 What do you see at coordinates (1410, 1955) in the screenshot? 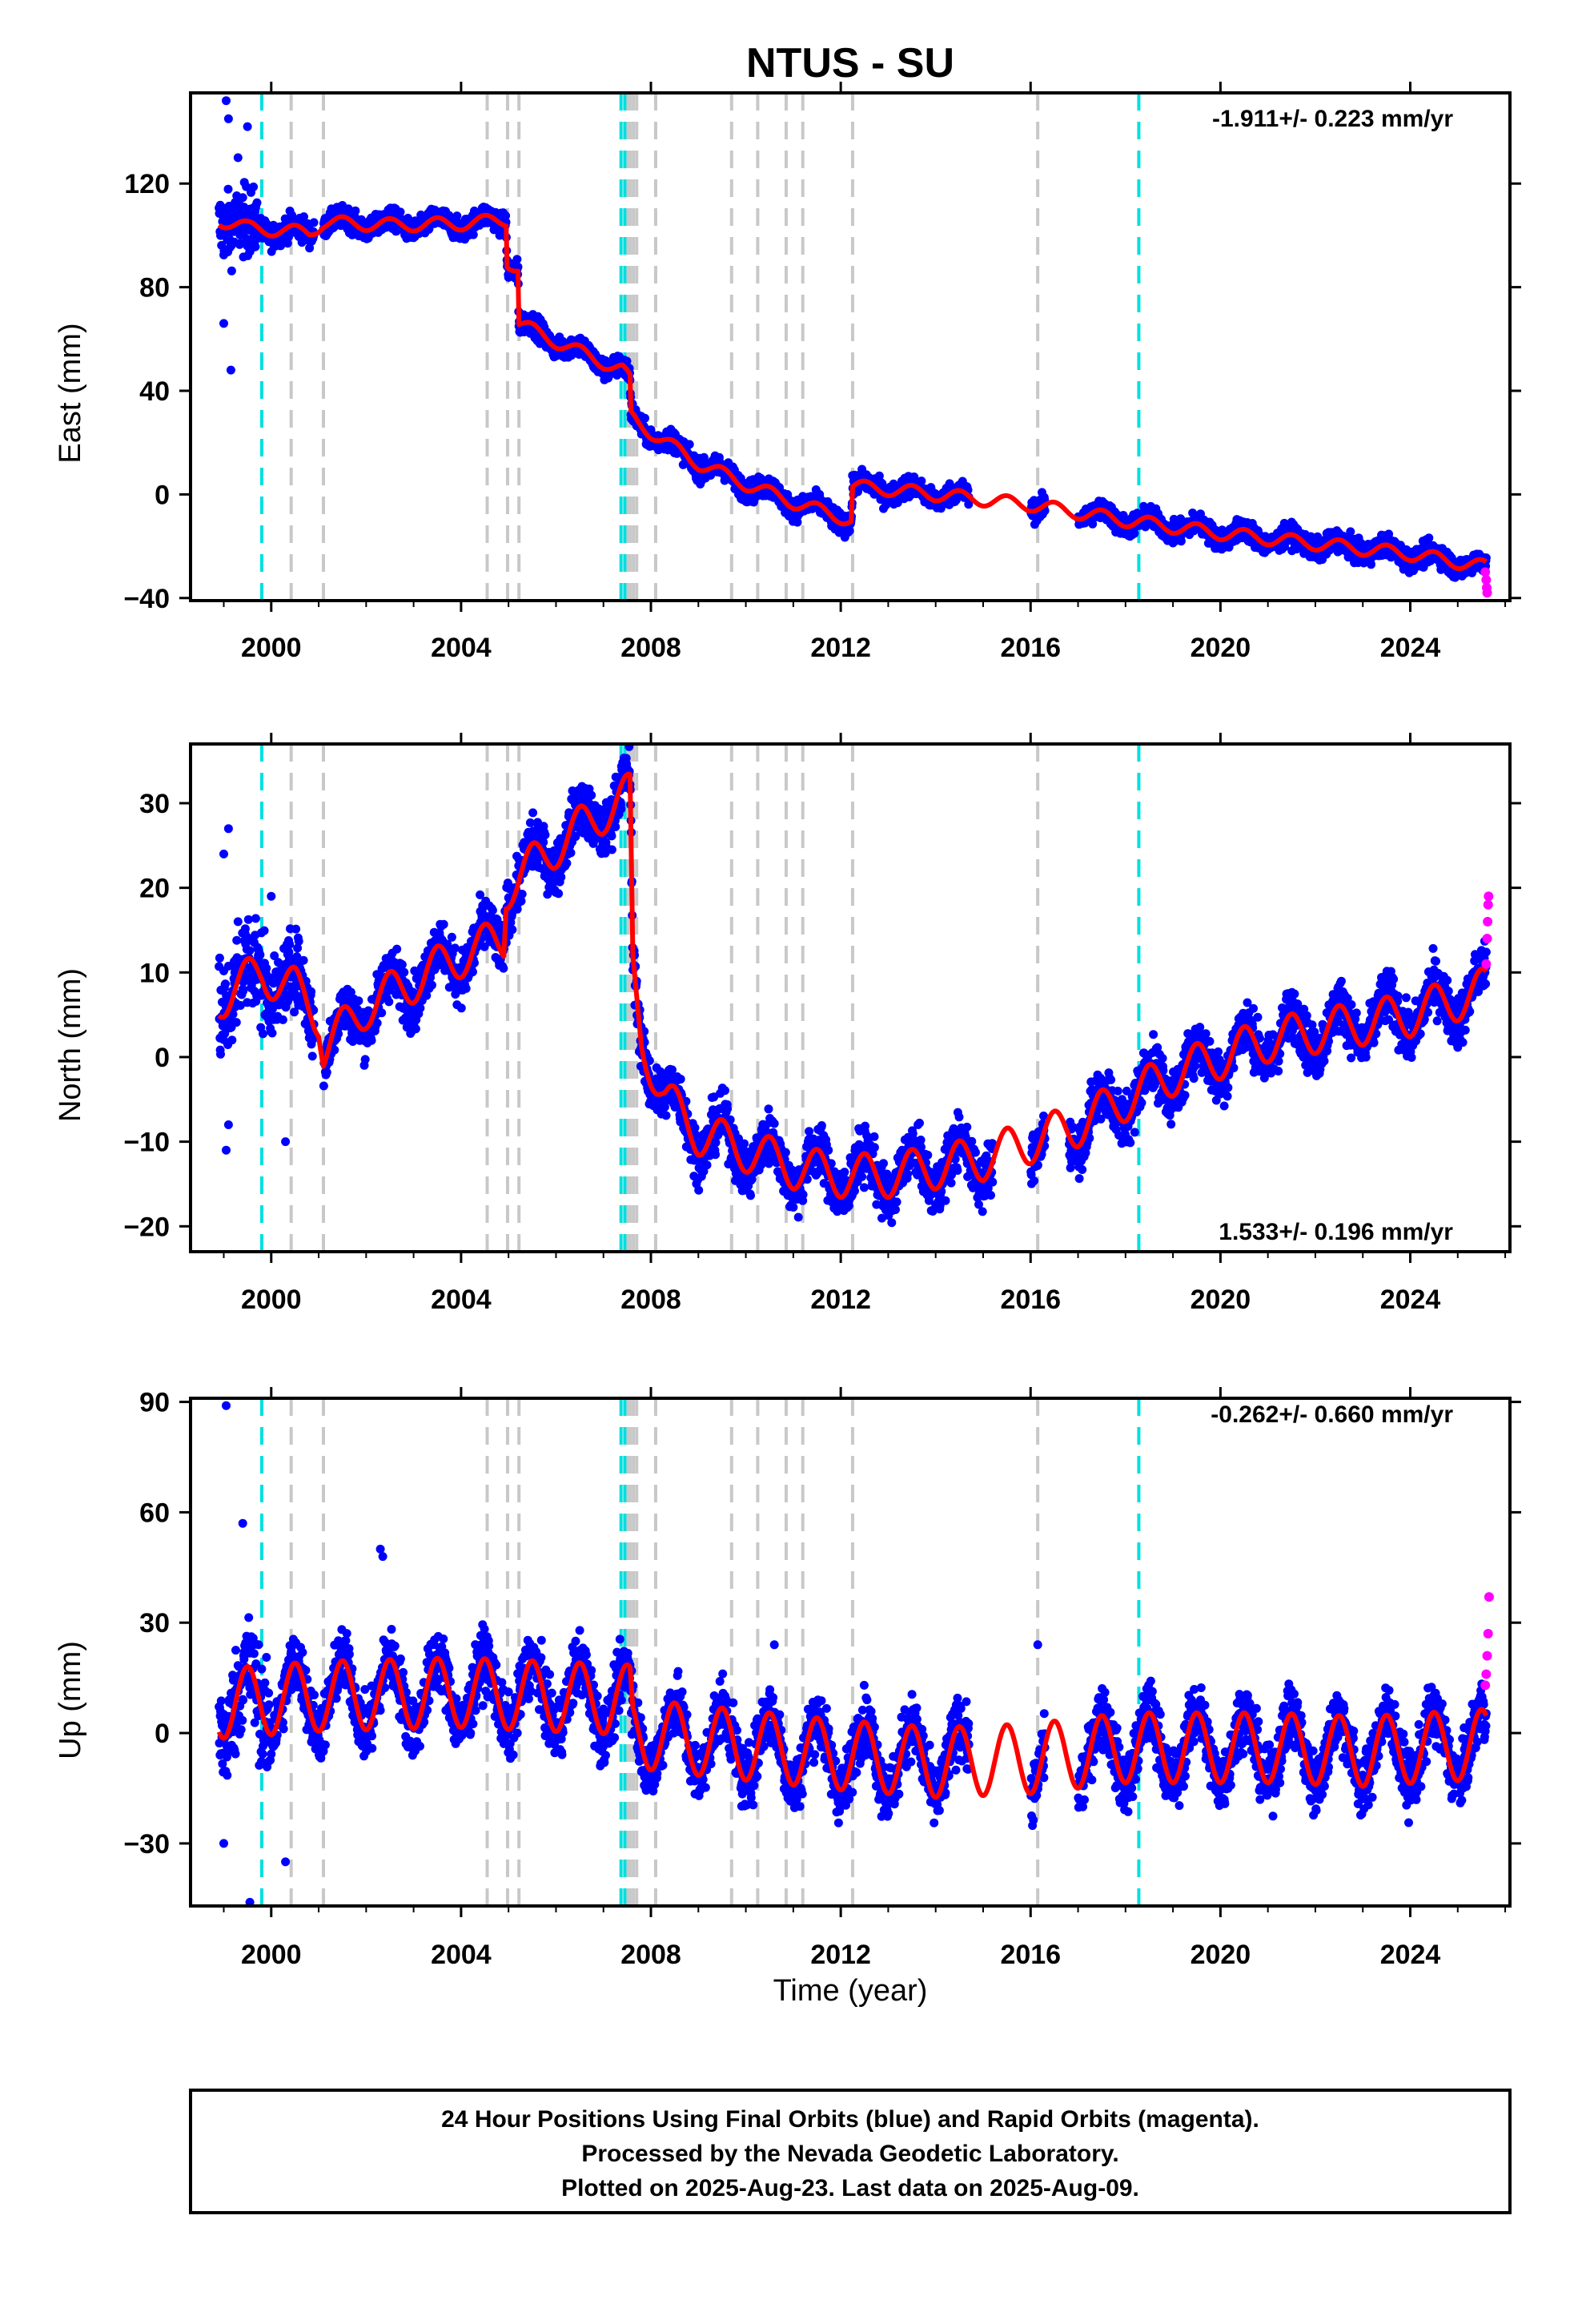
I see `up-x-tick-label: 2024` at bounding box center [1410, 1955].